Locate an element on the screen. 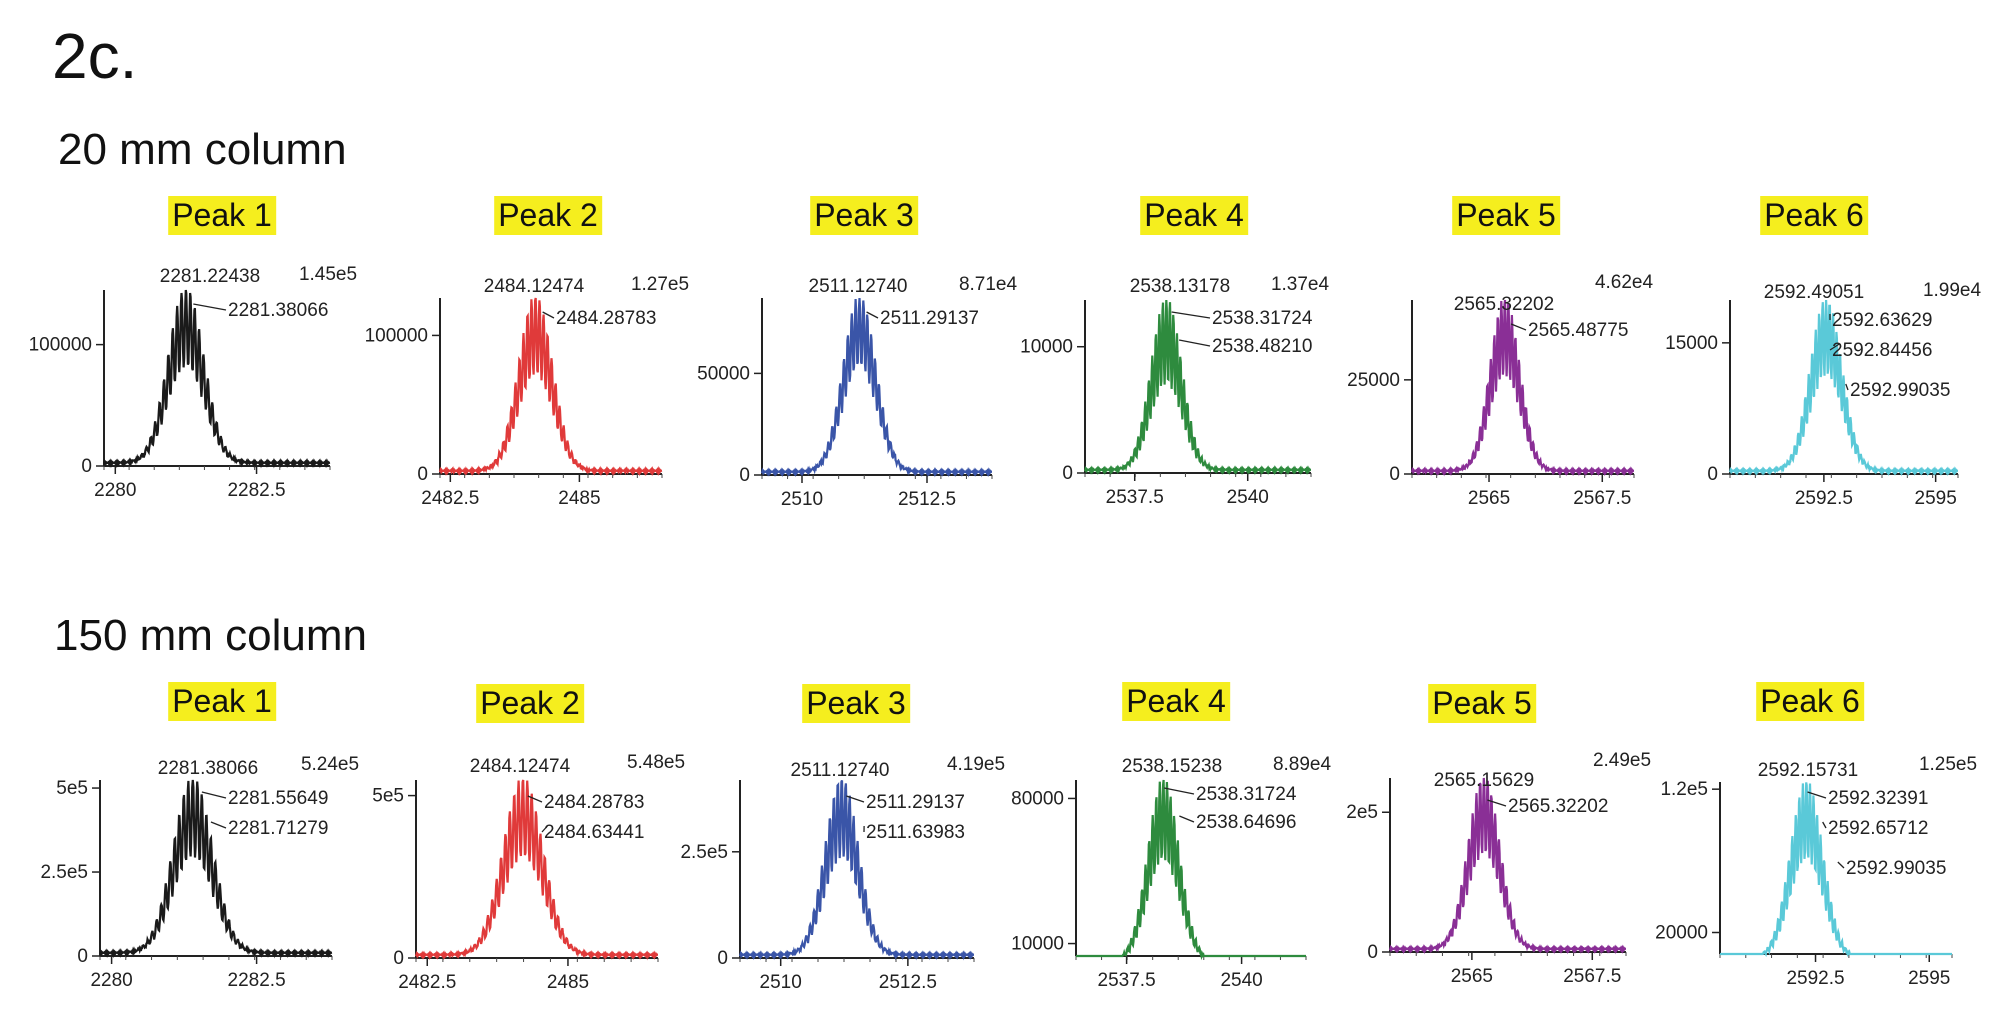  max-intensity-label: 1.25e5 is located at coordinates (1948, 764).